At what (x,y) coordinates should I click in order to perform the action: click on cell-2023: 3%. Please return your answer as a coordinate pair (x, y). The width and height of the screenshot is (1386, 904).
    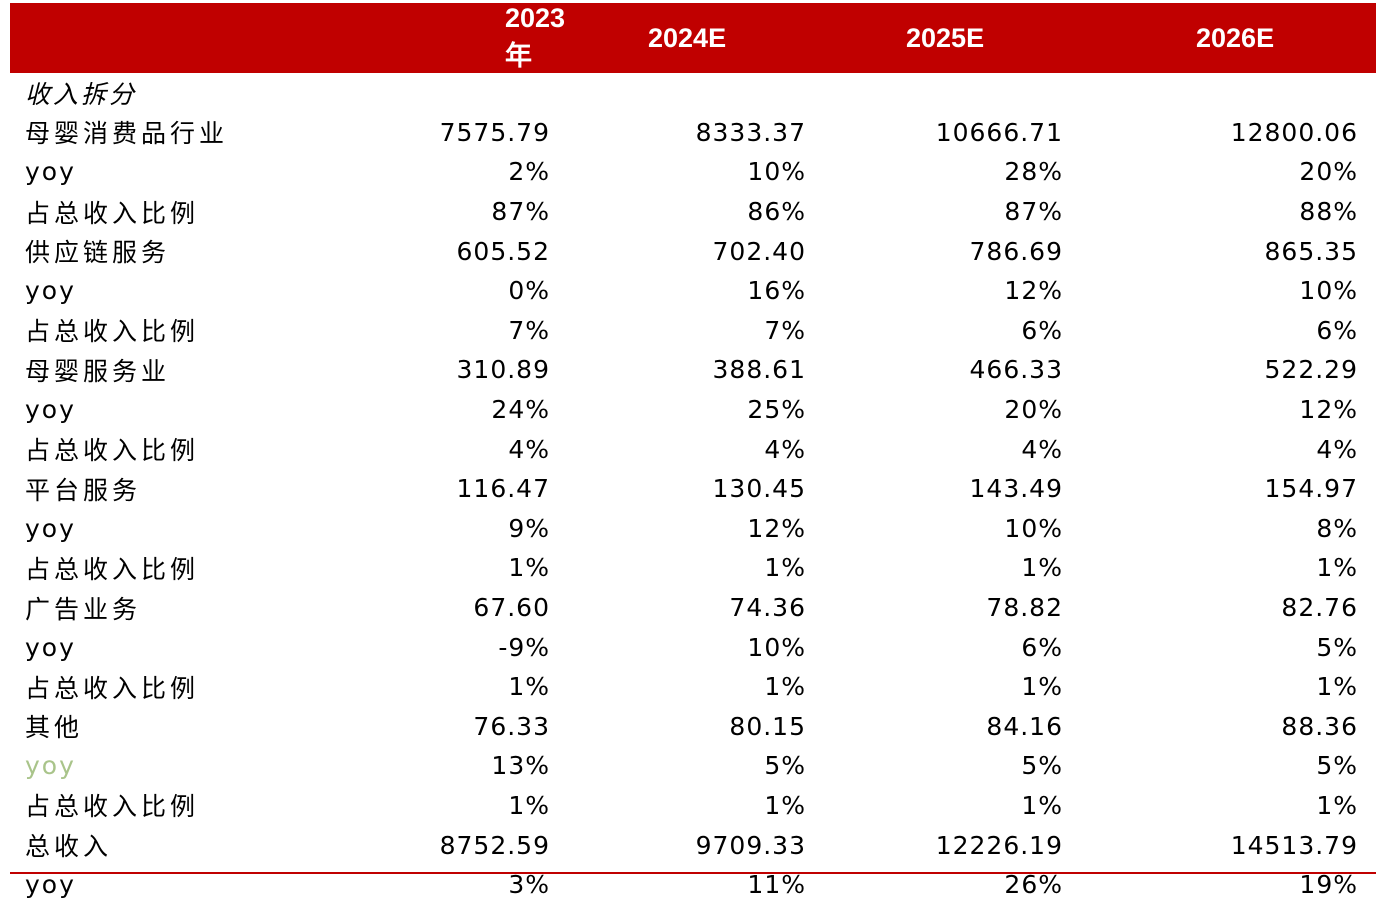
    Looking at the image, I should click on (529, 885).